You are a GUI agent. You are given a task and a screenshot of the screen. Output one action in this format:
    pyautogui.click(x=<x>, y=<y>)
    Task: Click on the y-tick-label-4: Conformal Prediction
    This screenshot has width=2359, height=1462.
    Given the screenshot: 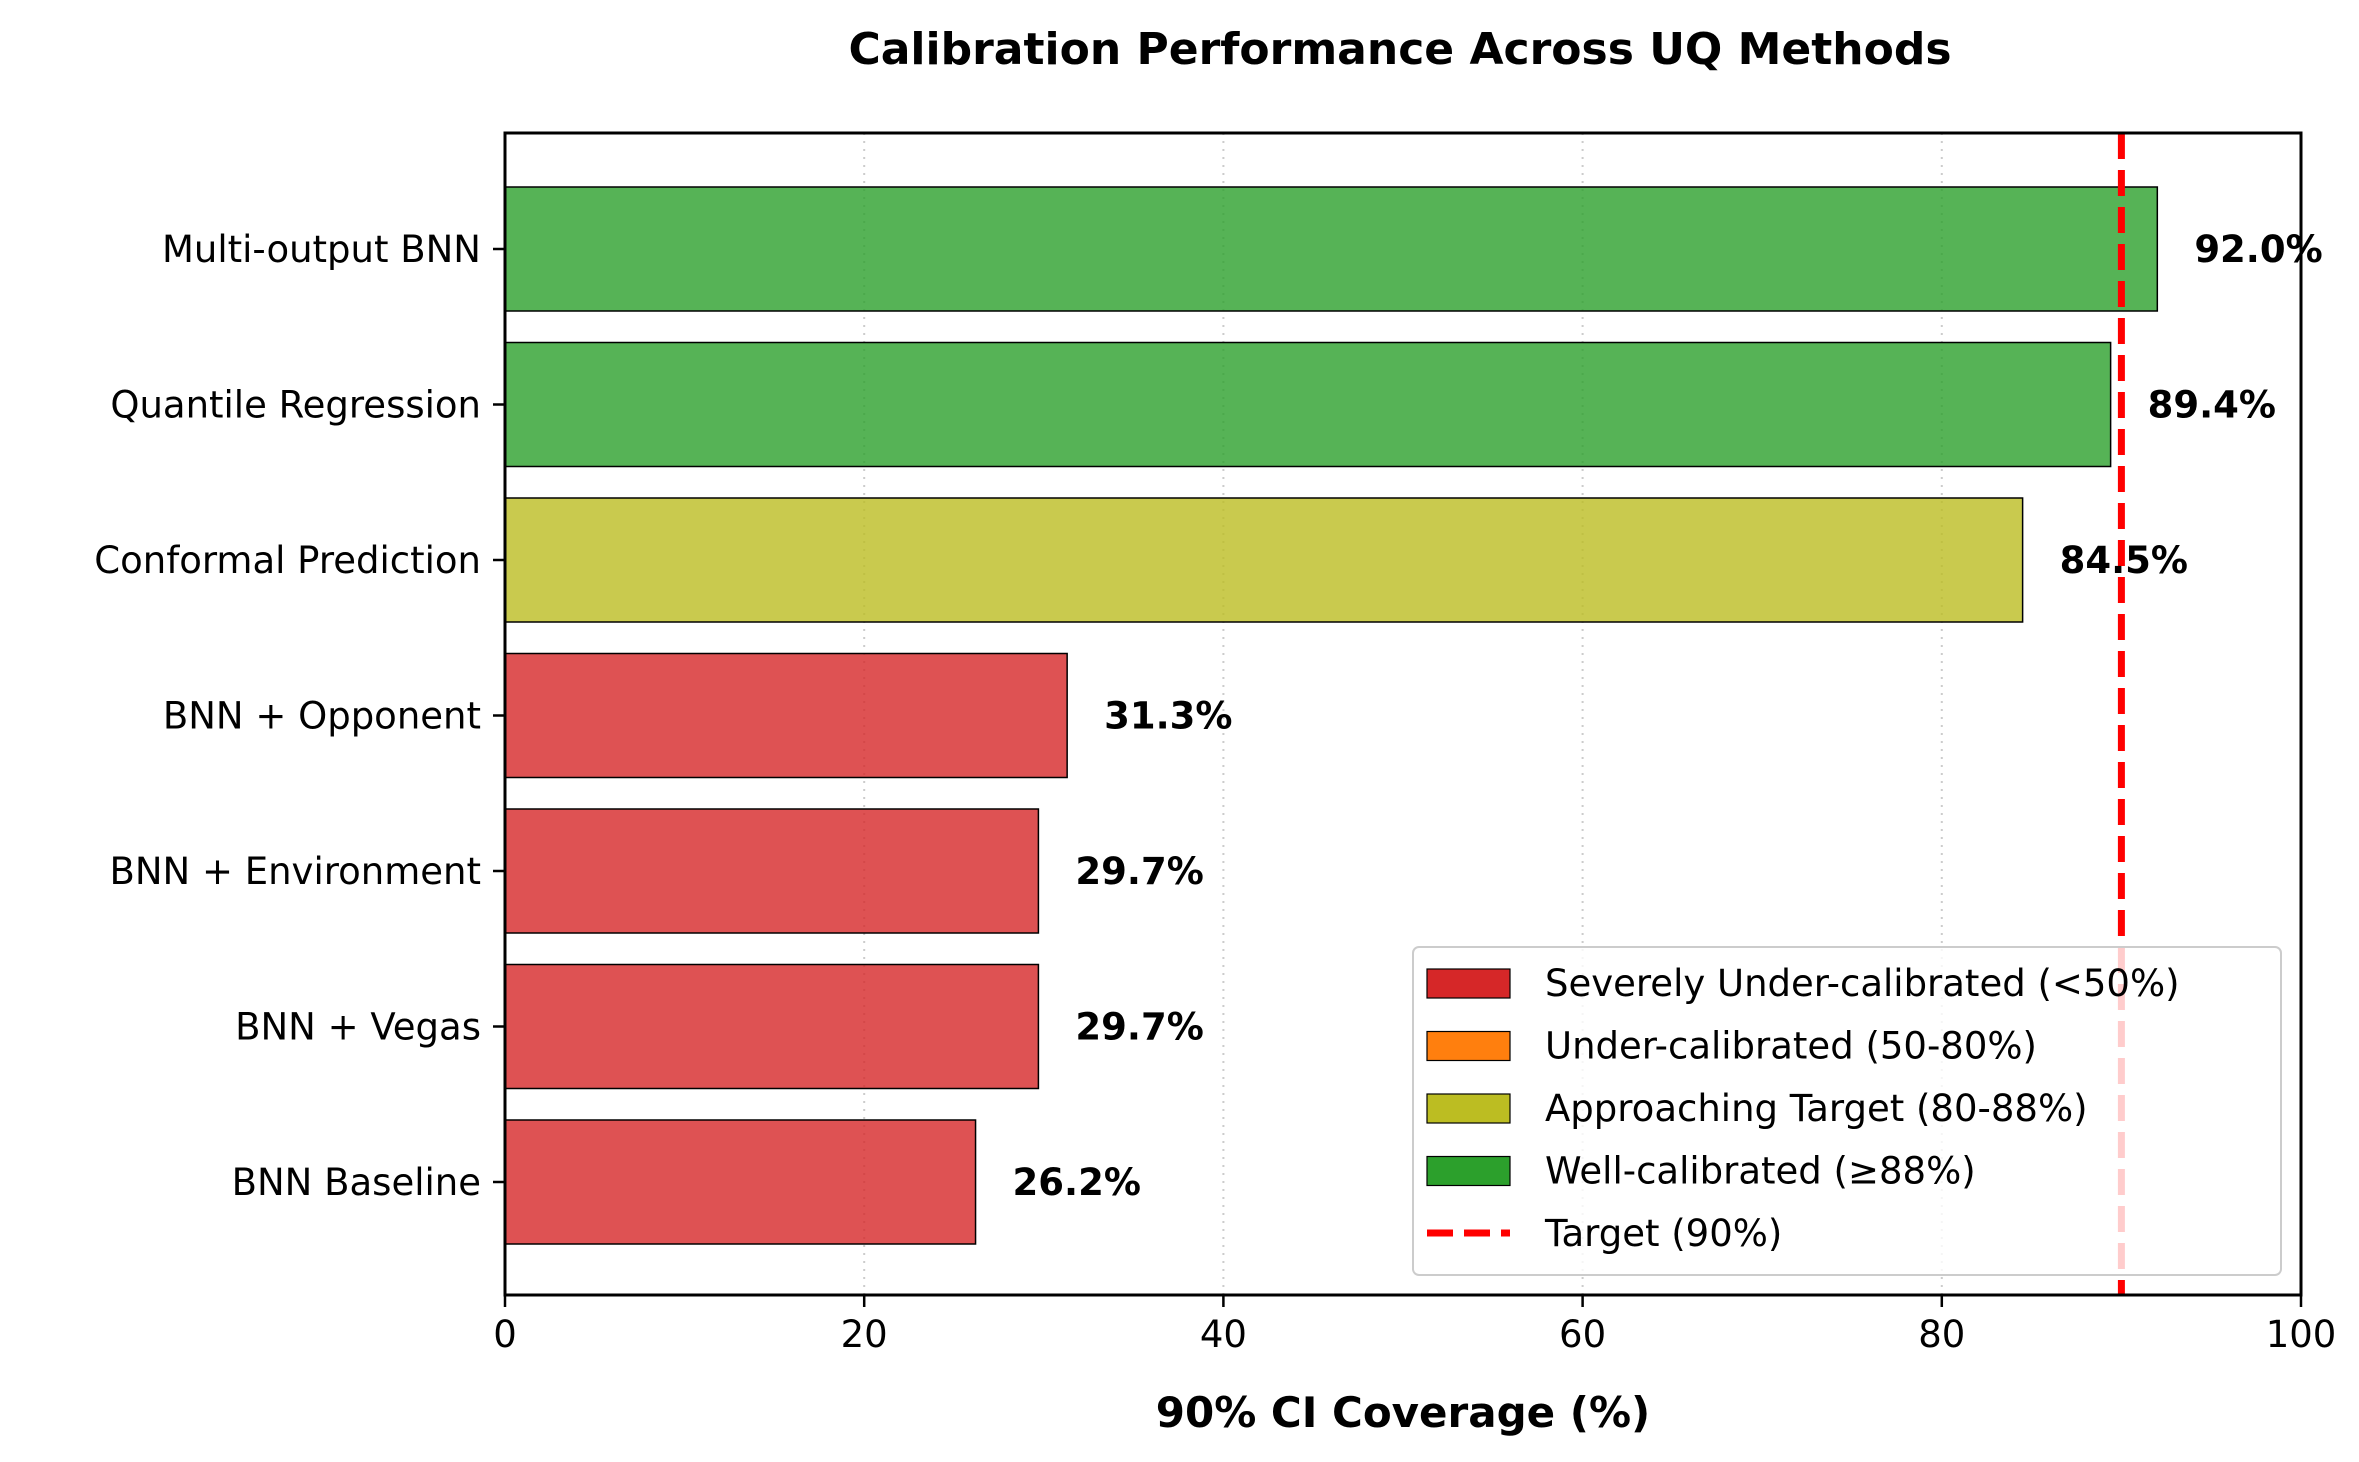 What is the action you would take?
    pyautogui.click(x=287, y=560)
    